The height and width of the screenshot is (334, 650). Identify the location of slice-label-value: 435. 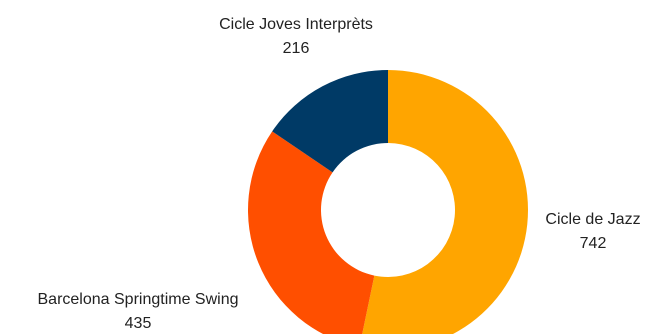
(138, 323).